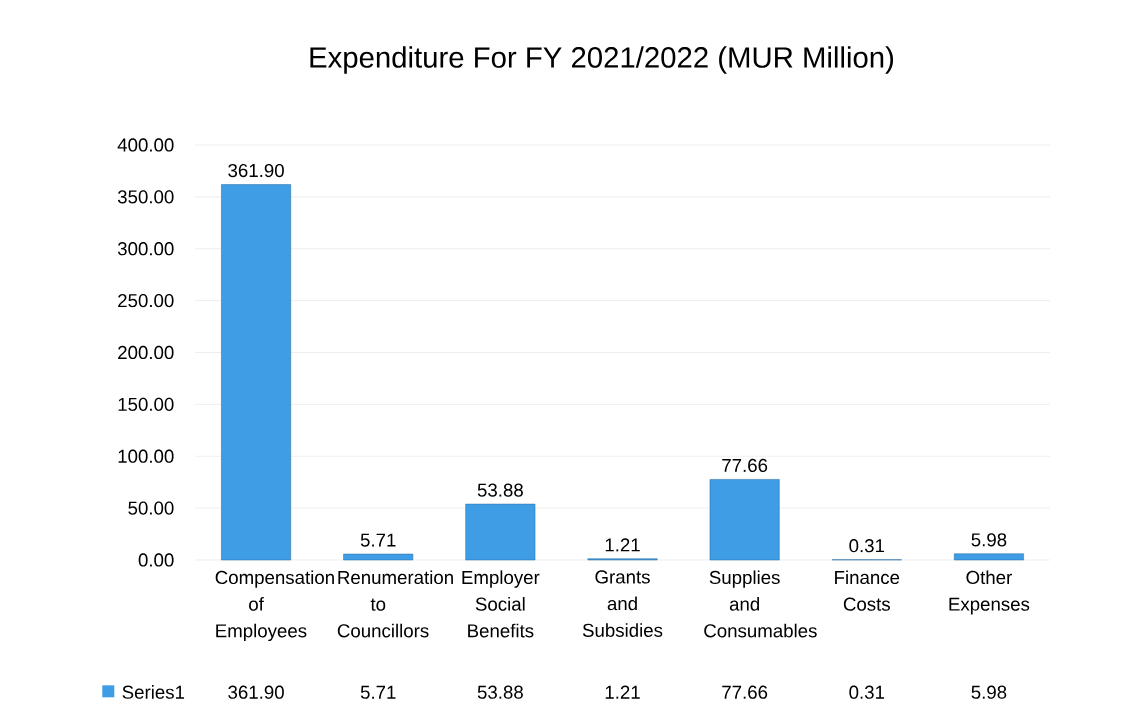 The image size is (1123, 727). What do you see at coordinates (151, 508) in the screenshot?
I see `y-tick-label: 50.00` at bounding box center [151, 508].